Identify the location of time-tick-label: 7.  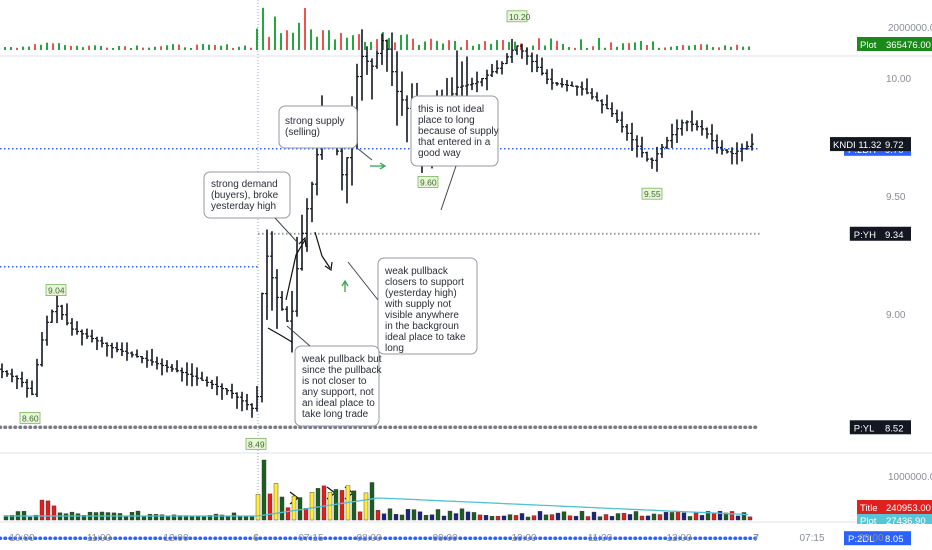
(756, 538).